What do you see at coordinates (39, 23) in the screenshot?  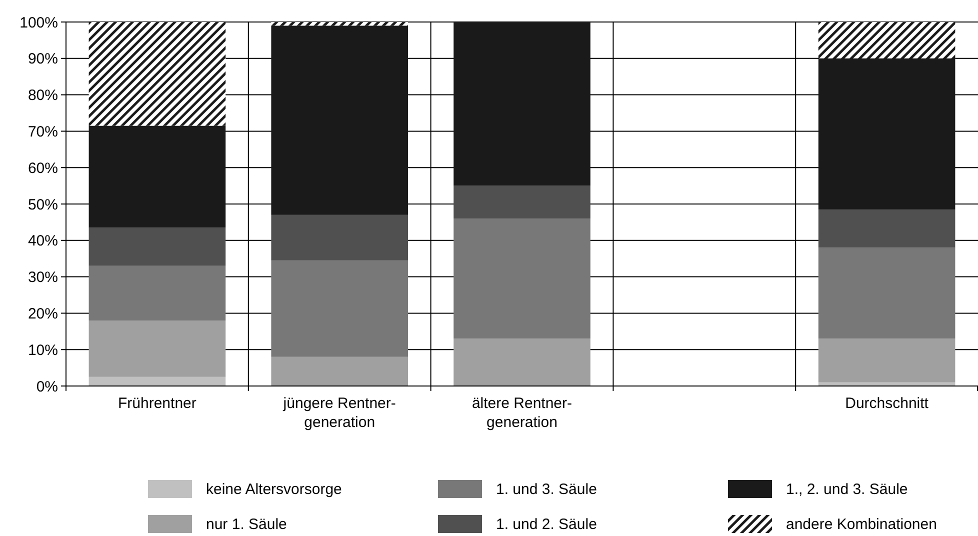 I see `y-tick-label: 100%` at bounding box center [39, 23].